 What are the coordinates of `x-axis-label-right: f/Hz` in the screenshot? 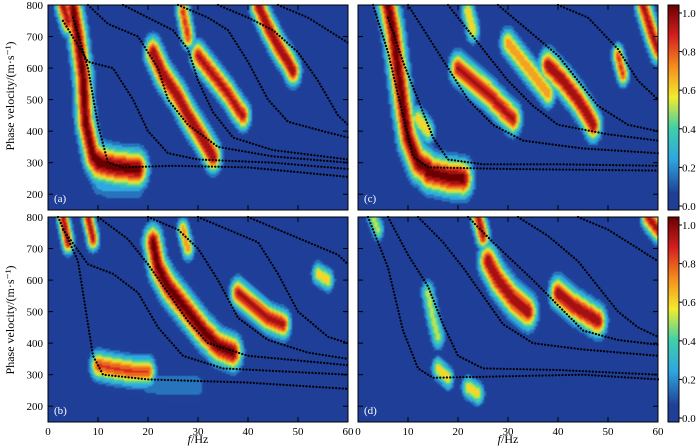 It's located at (508, 439).